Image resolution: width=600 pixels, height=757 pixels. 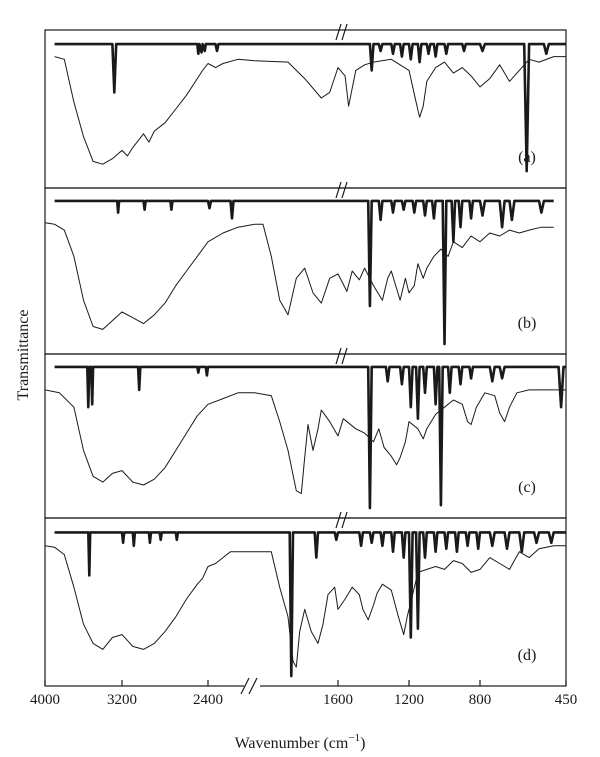 I want to click on panel-label: (c), so click(x=527, y=487).